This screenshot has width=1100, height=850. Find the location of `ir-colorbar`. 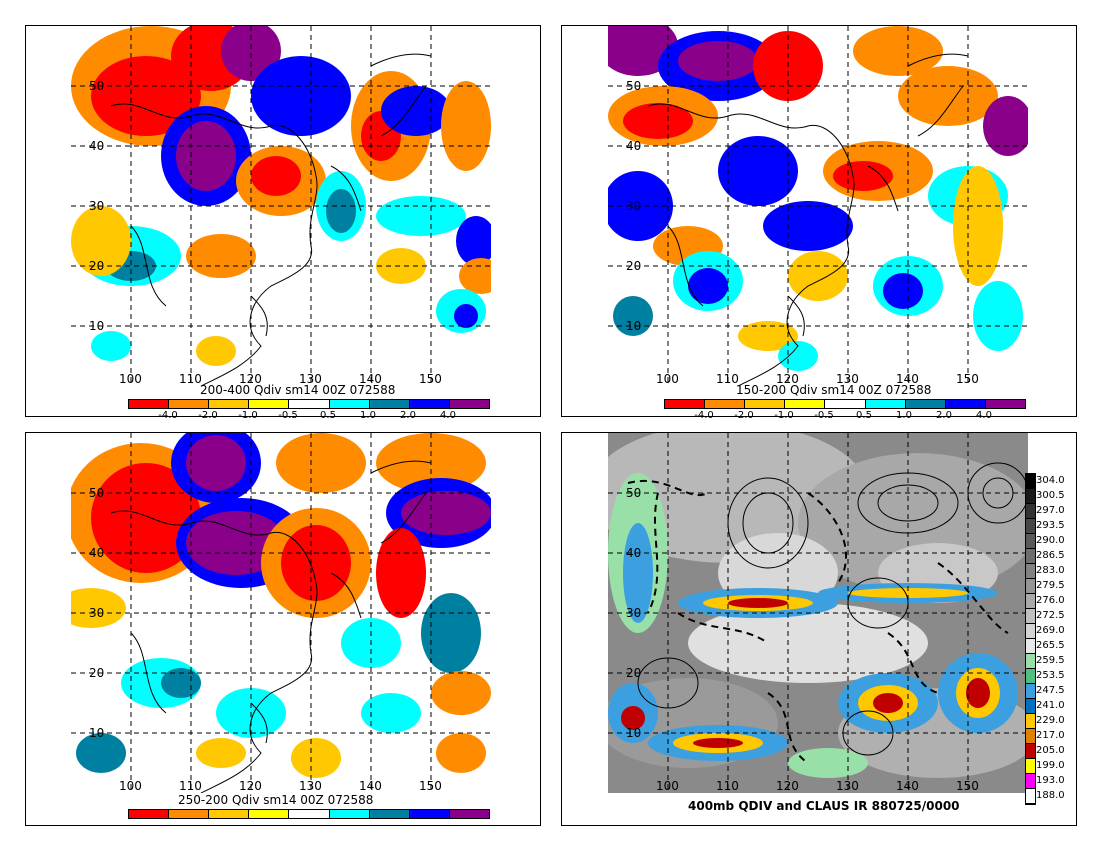

ir-colorbar is located at coordinates (1030, 639).